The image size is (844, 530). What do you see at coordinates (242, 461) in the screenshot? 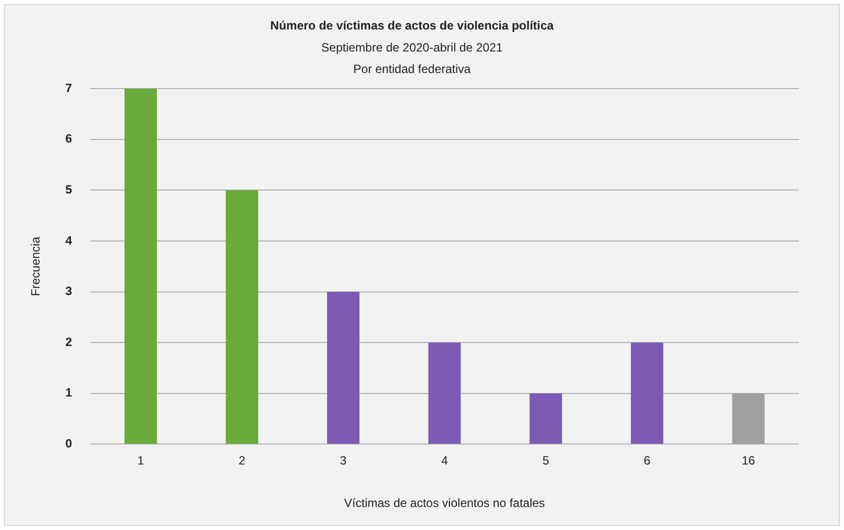
I see `x-tick-label: 2` at bounding box center [242, 461].